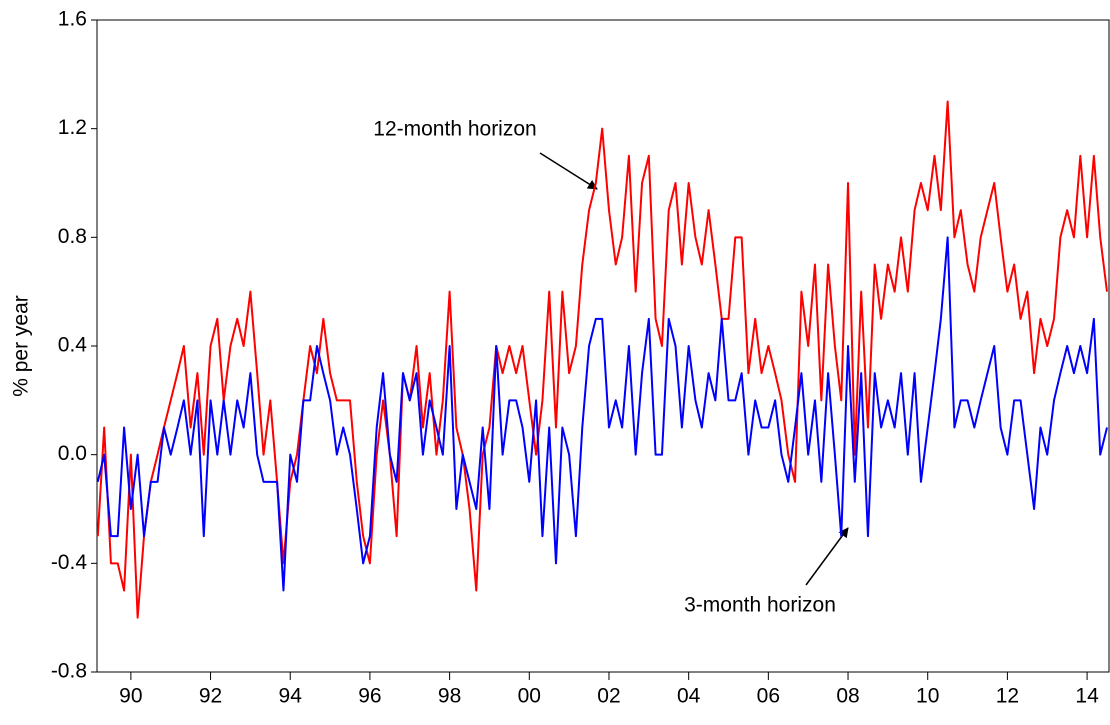 Image resolution: width=1110 pixels, height=725 pixels. Describe the element at coordinates (130, 696) in the screenshot. I see `x-tick-label: 90` at that location.